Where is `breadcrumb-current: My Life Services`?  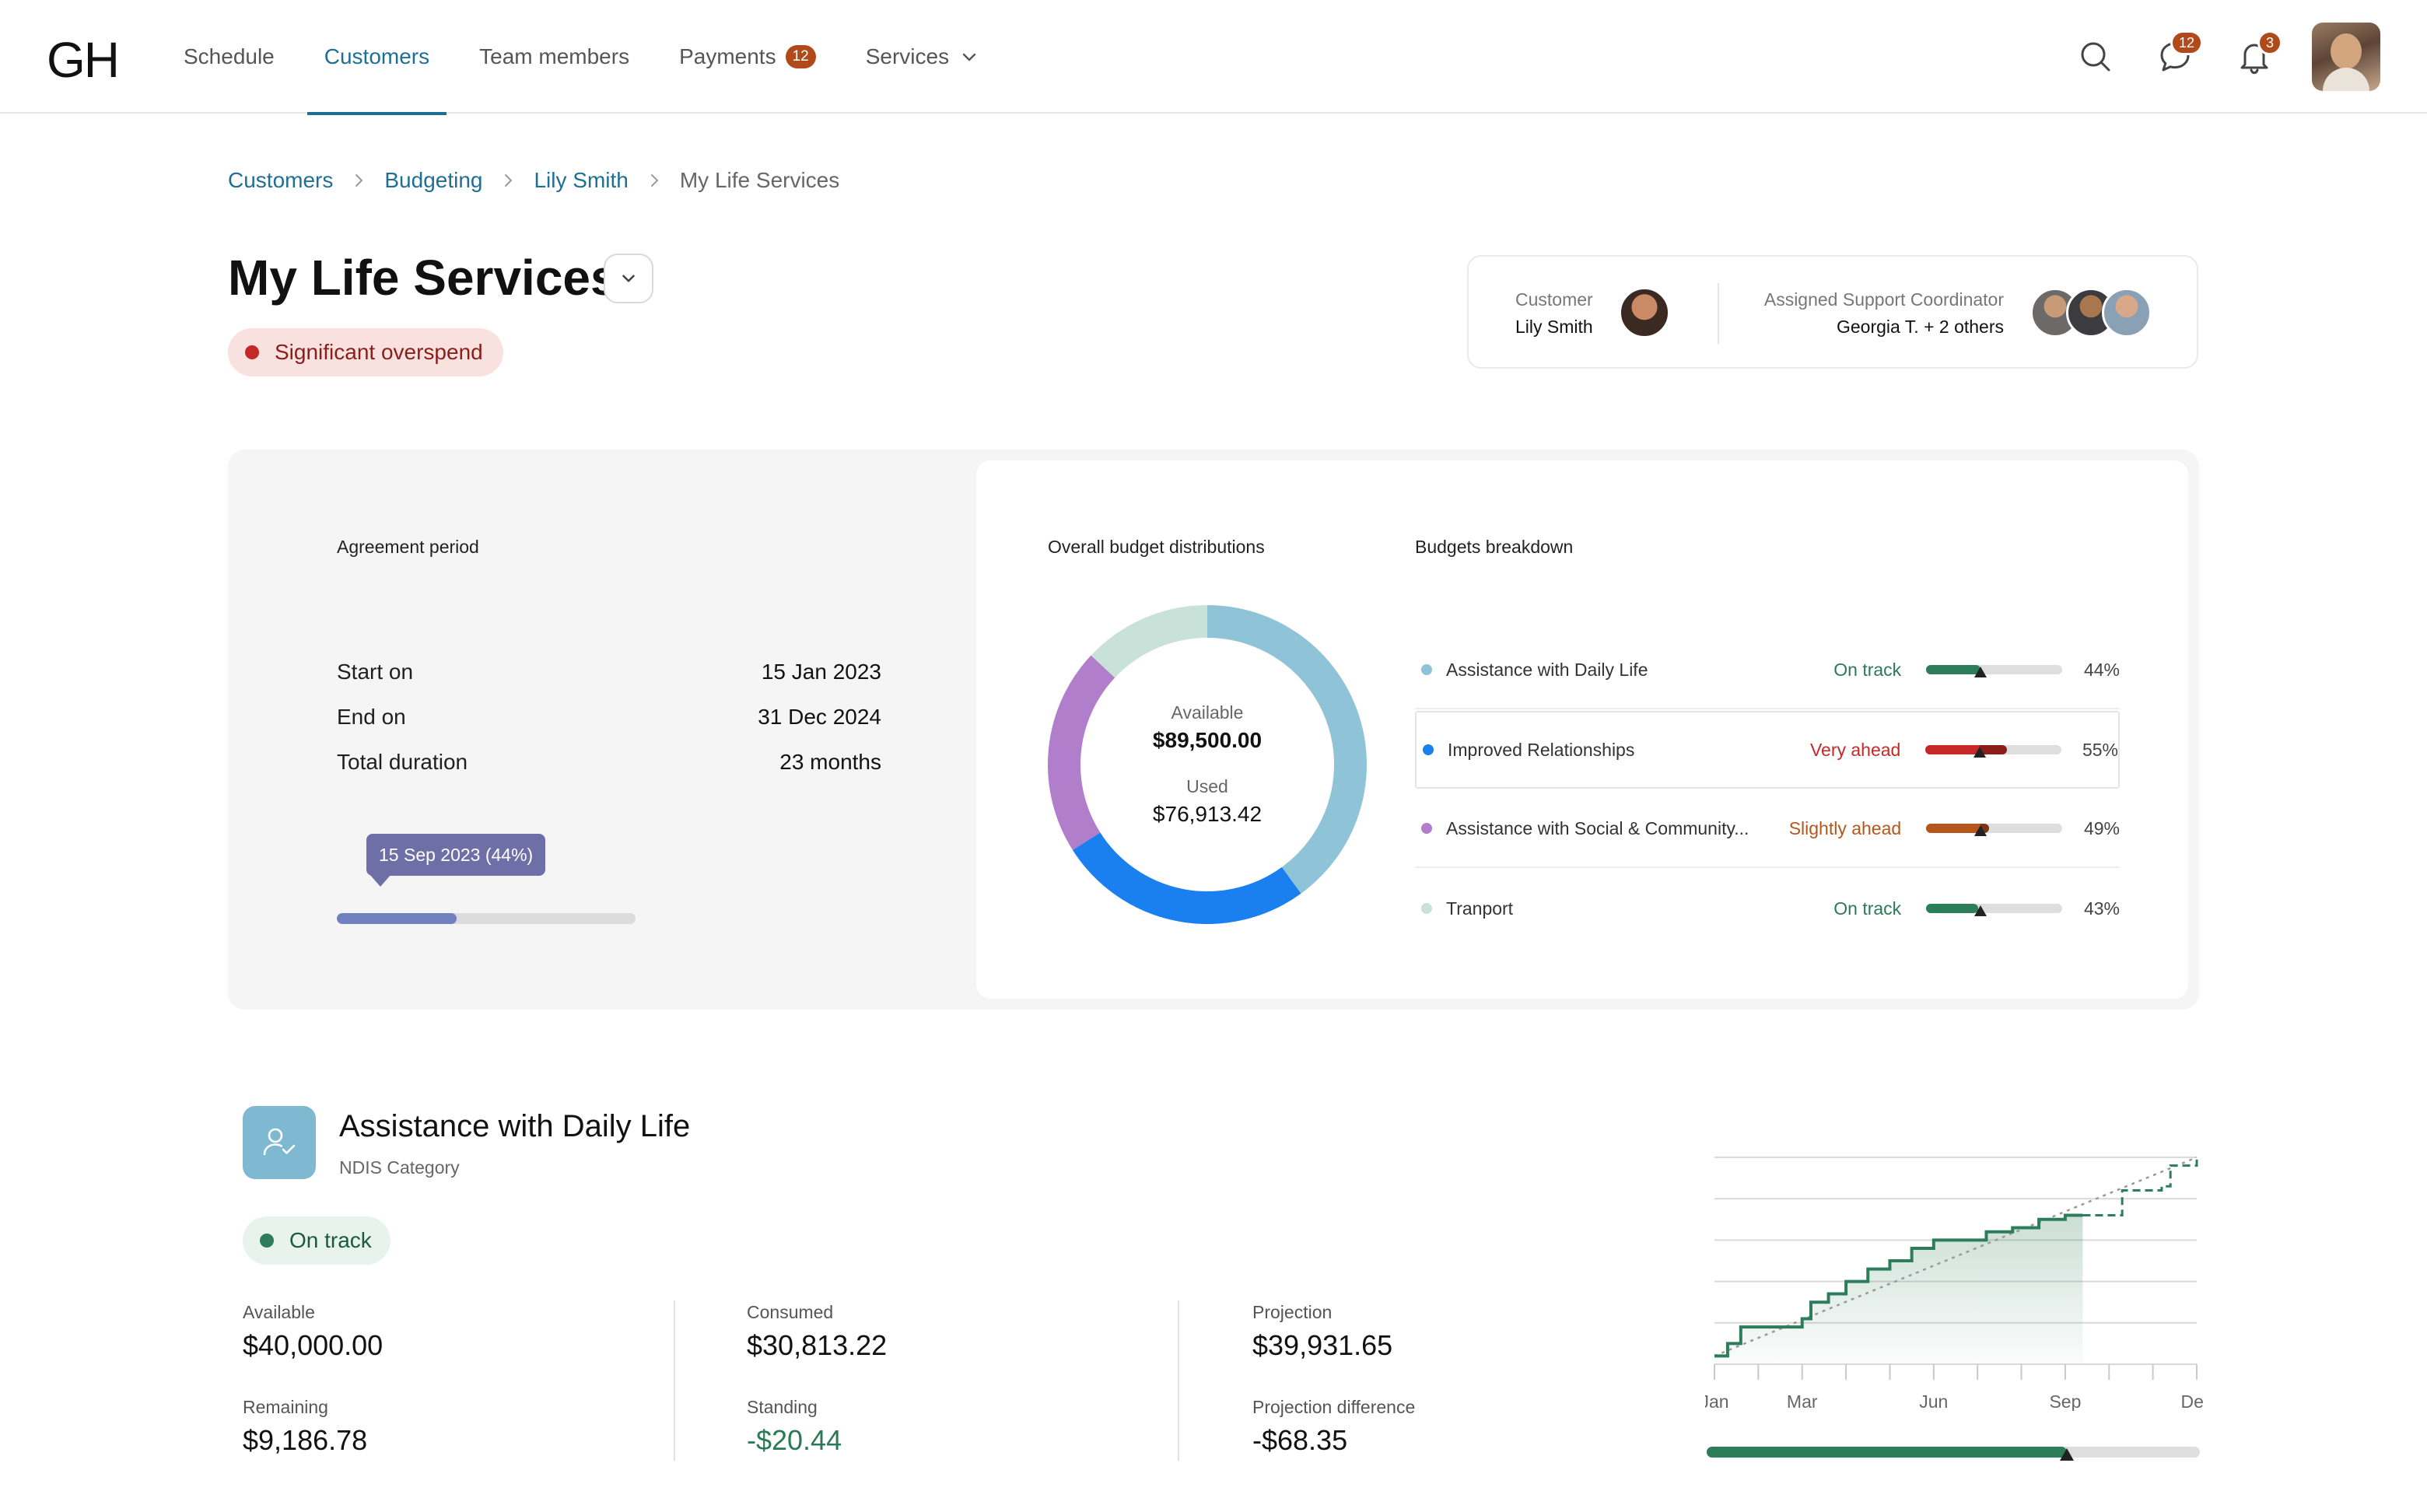
breadcrumb-current: My Life Services is located at coordinates (759, 180).